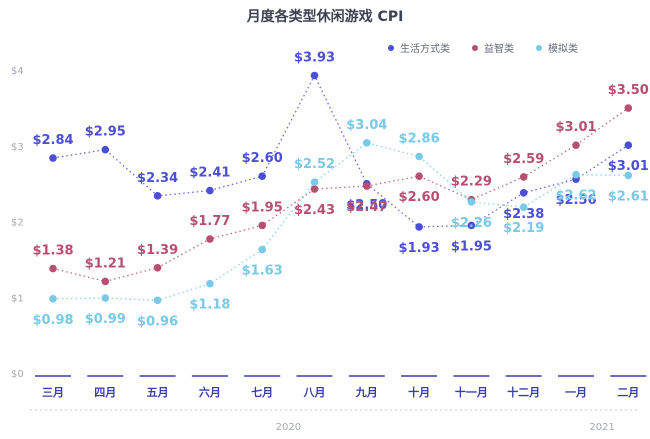 The width and height of the screenshot is (650, 439). Describe the element at coordinates (157, 178) in the screenshot. I see `data-label: $2.34` at that location.